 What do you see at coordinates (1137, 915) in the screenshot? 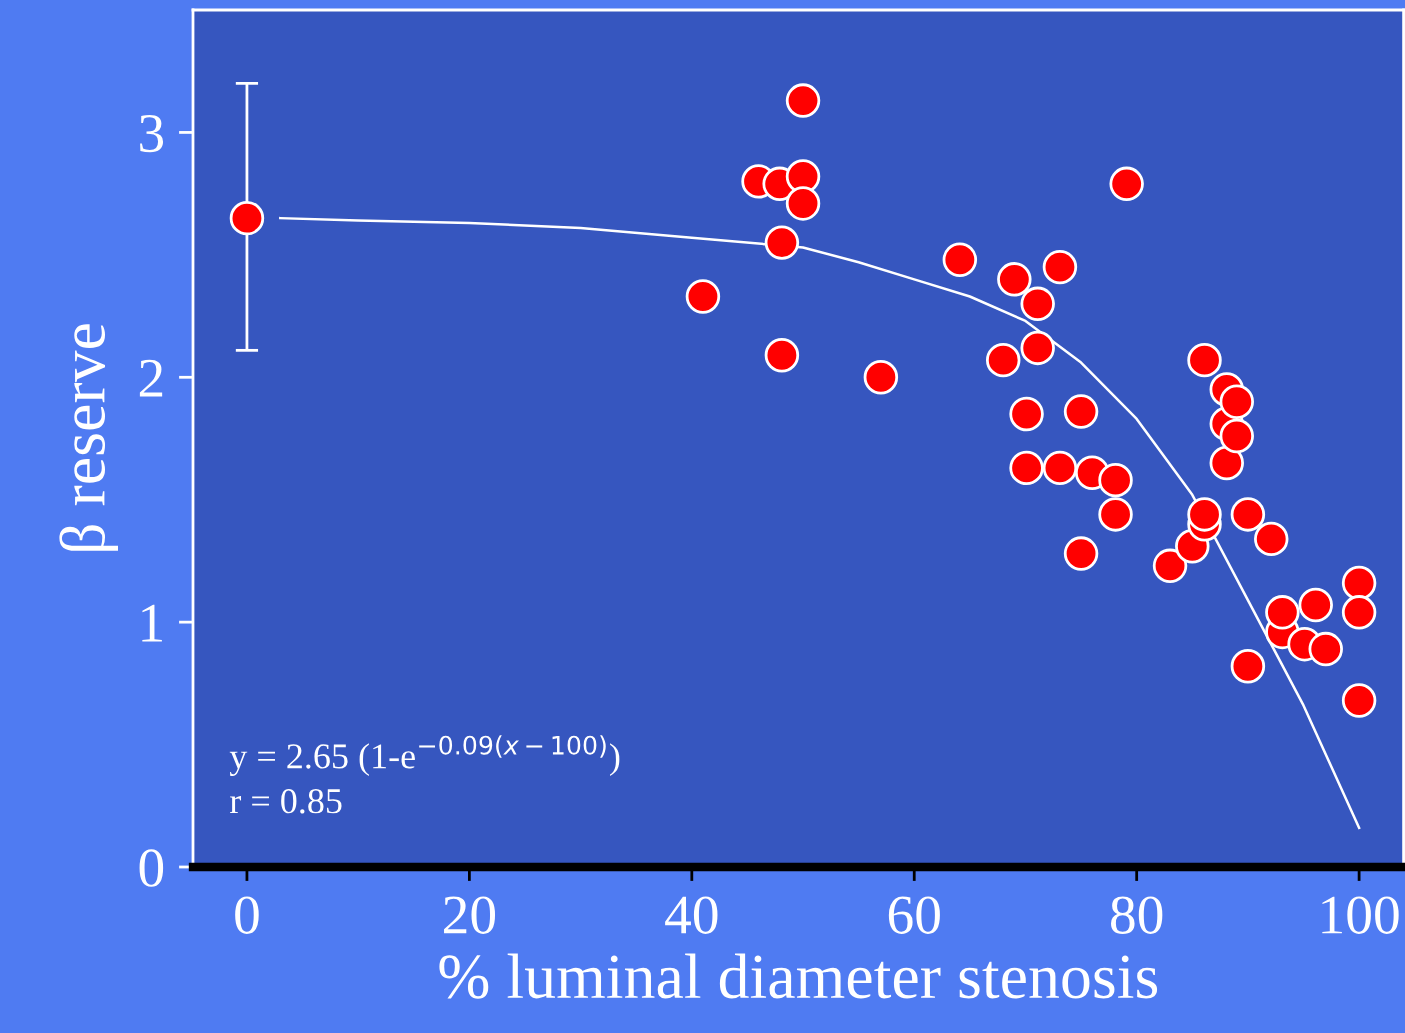
I see `x-tick-label: 80` at bounding box center [1137, 915].